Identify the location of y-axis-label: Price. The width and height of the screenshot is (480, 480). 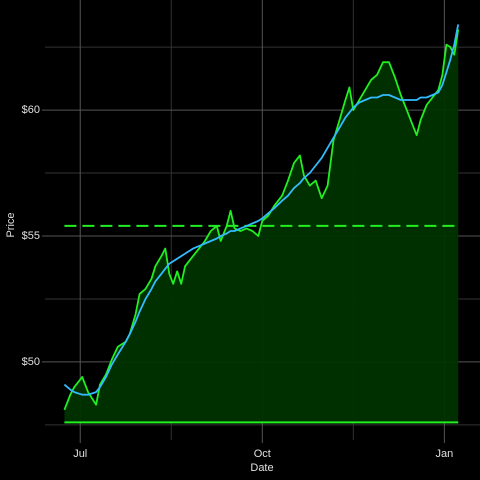
(11, 224).